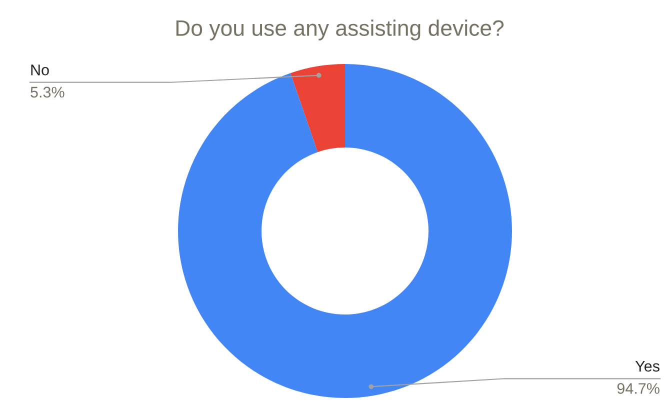 The width and height of the screenshot is (667, 407). I want to click on slice-label: Yes, so click(647, 366).